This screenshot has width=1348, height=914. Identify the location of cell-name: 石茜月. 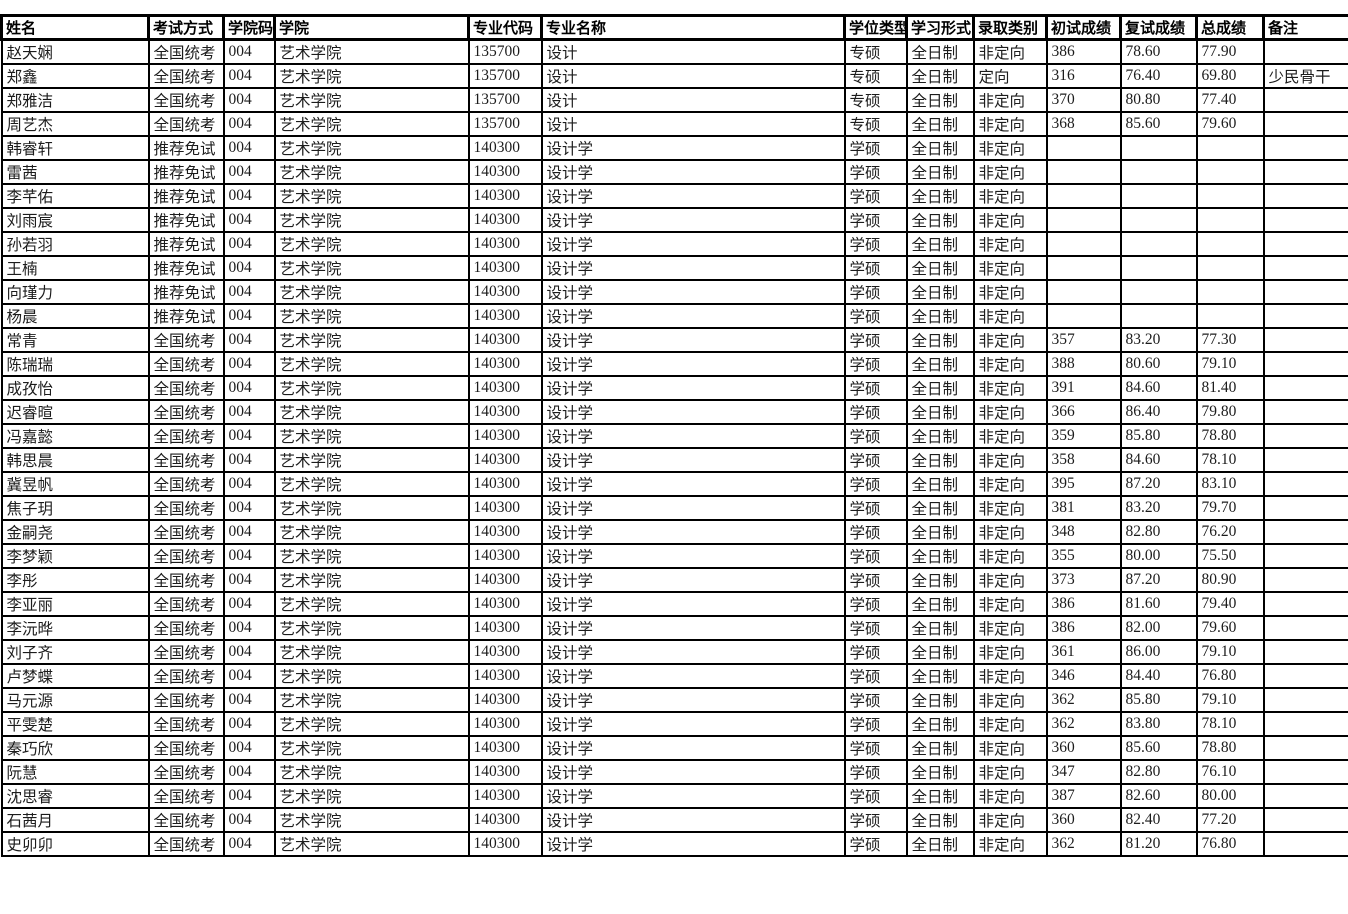
(75, 820).